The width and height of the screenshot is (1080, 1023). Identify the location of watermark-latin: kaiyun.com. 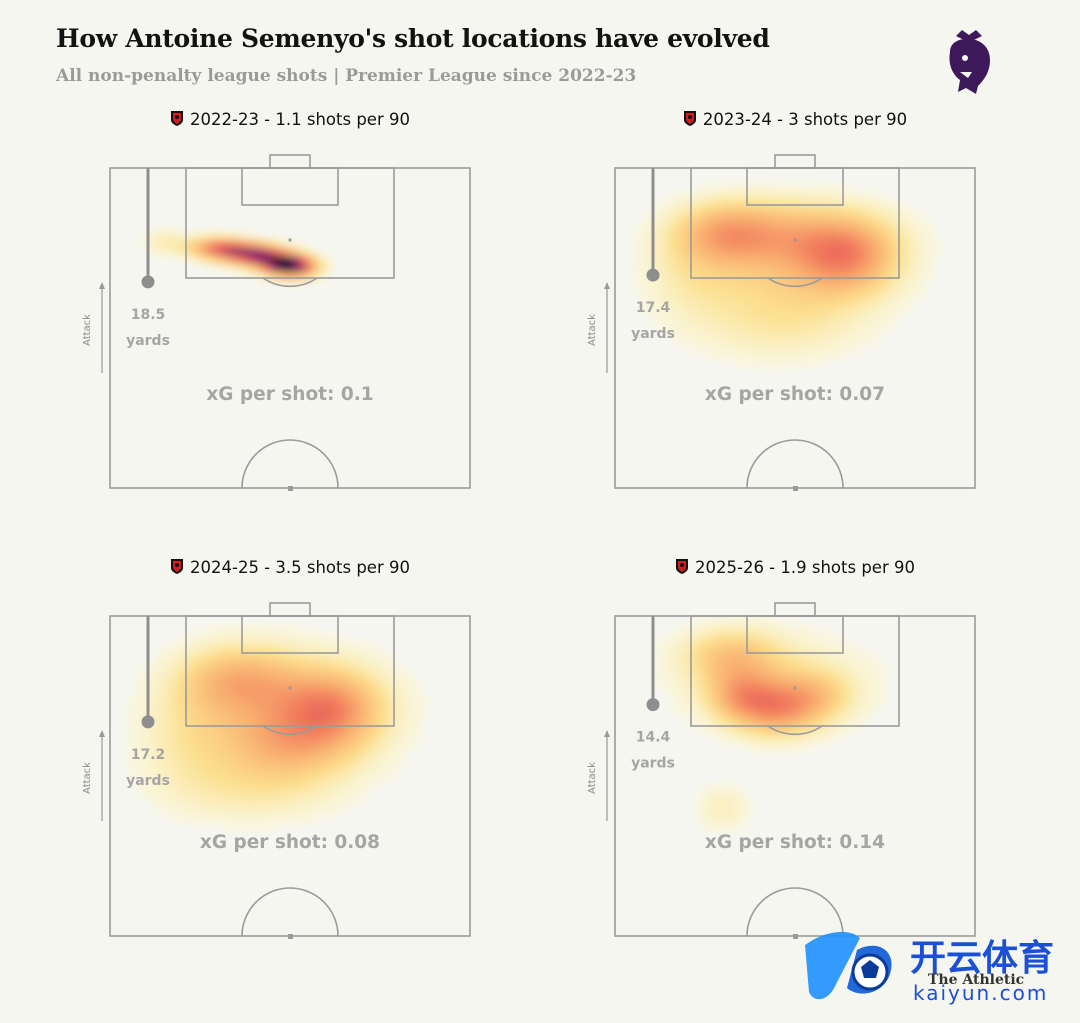
(980, 993).